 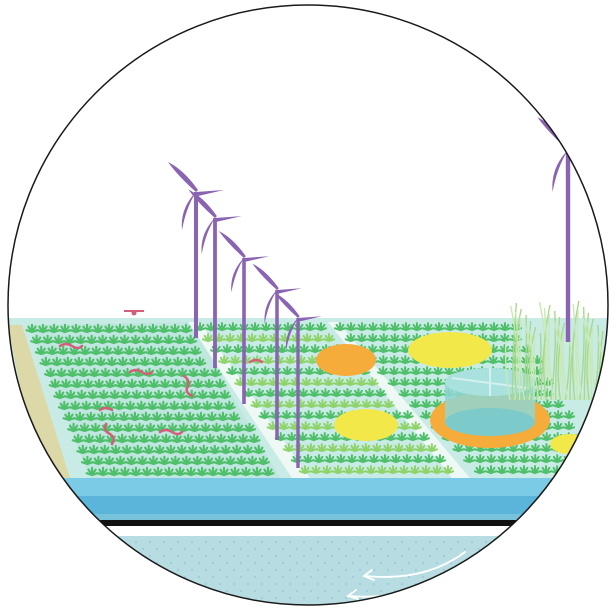 I want to click on wind-turbine, so click(x=196, y=250).